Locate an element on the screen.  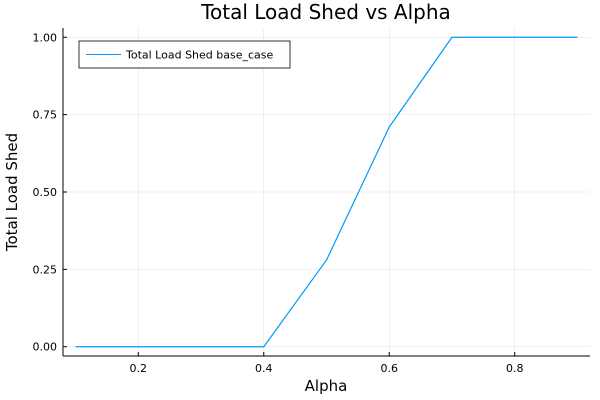
y-tick-label: 0.00 is located at coordinates (45, 347).